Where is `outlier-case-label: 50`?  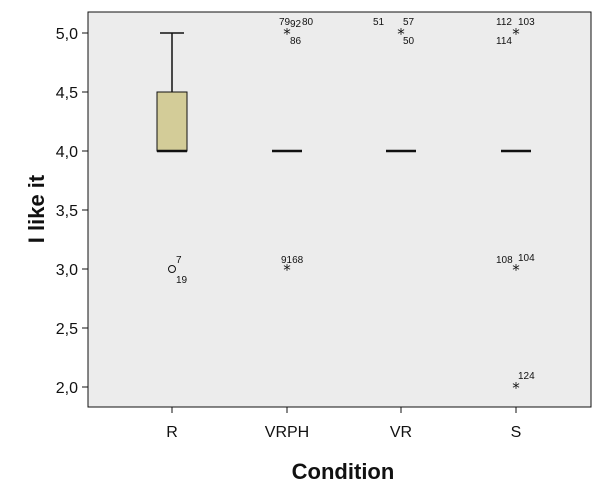 outlier-case-label: 50 is located at coordinates (409, 41).